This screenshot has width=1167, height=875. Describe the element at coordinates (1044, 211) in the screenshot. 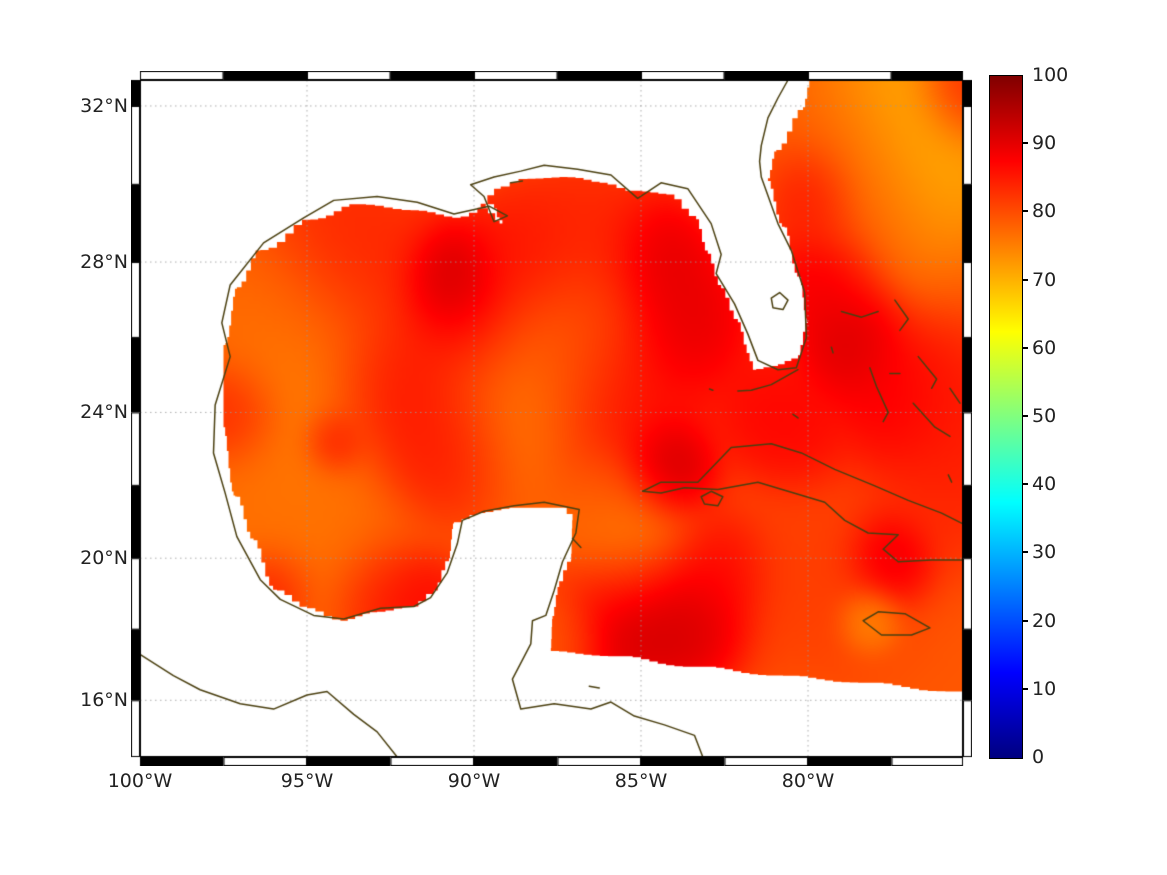

I see `colorbar-tick-label: 80` at that location.